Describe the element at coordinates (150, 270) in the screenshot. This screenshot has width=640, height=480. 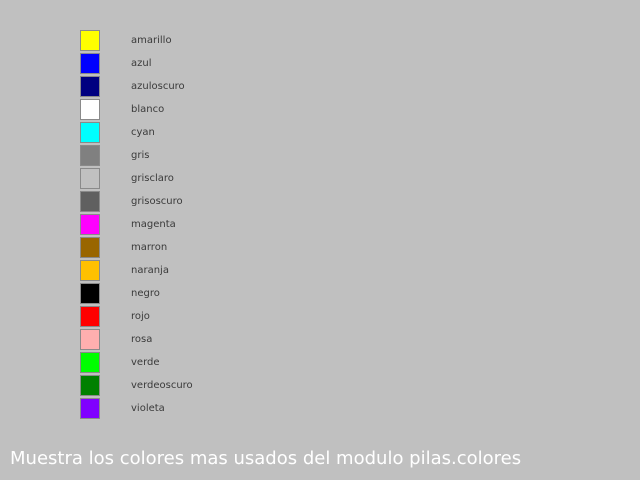
I see `color-label: naranja` at that location.